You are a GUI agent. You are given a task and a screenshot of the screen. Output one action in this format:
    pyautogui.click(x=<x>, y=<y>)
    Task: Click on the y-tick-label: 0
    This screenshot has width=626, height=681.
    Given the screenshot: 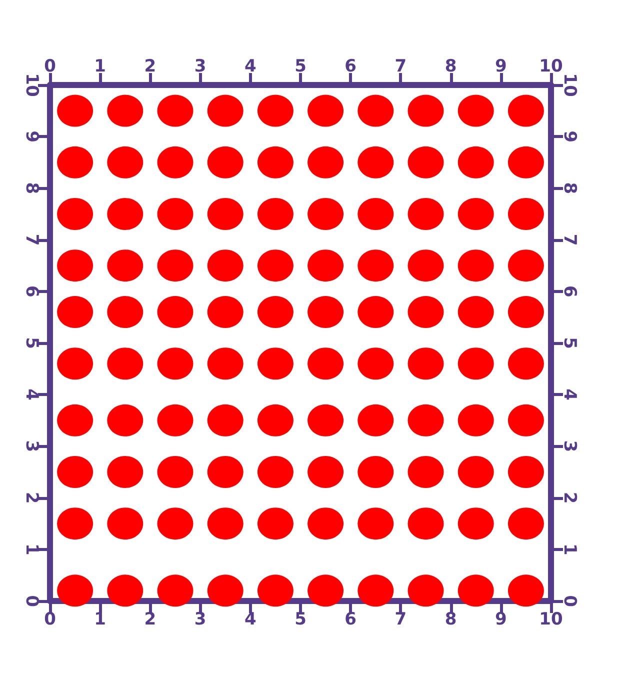 What is the action you would take?
    pyautogui.click(x=32, y=601)
    